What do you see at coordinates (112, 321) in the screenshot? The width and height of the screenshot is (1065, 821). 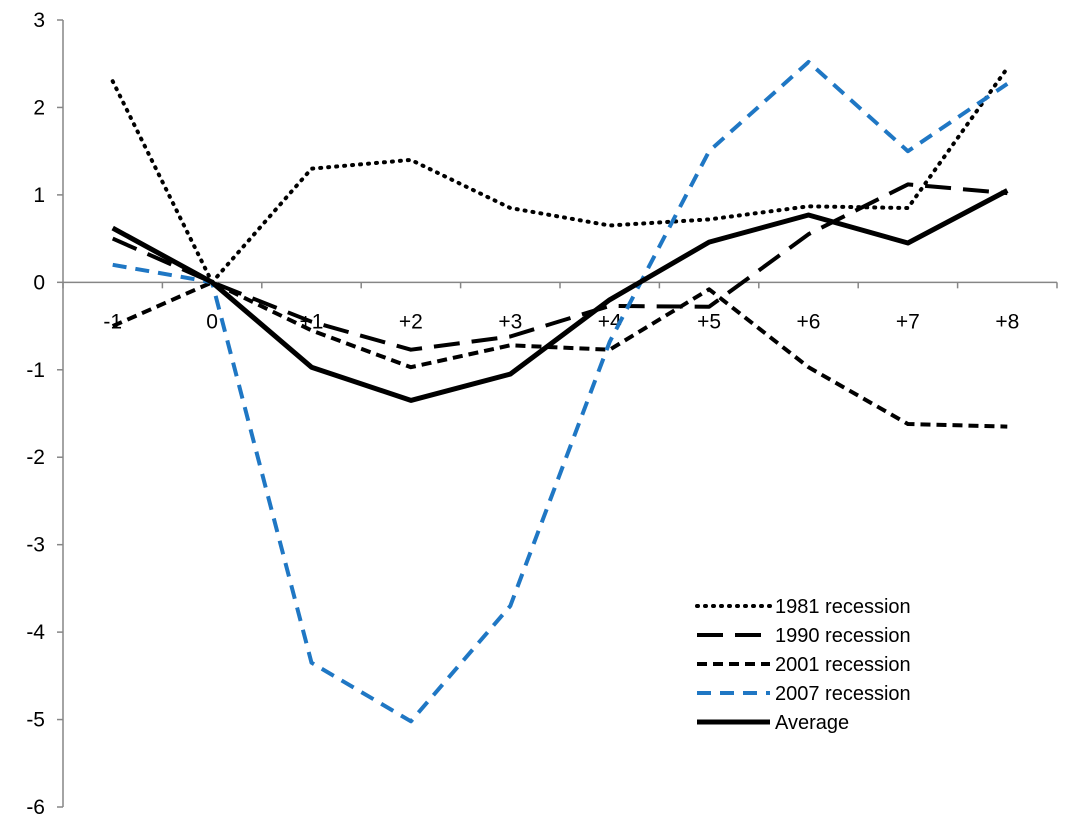 I see `x-tick-label: -1` at bounding box center [112, 321].